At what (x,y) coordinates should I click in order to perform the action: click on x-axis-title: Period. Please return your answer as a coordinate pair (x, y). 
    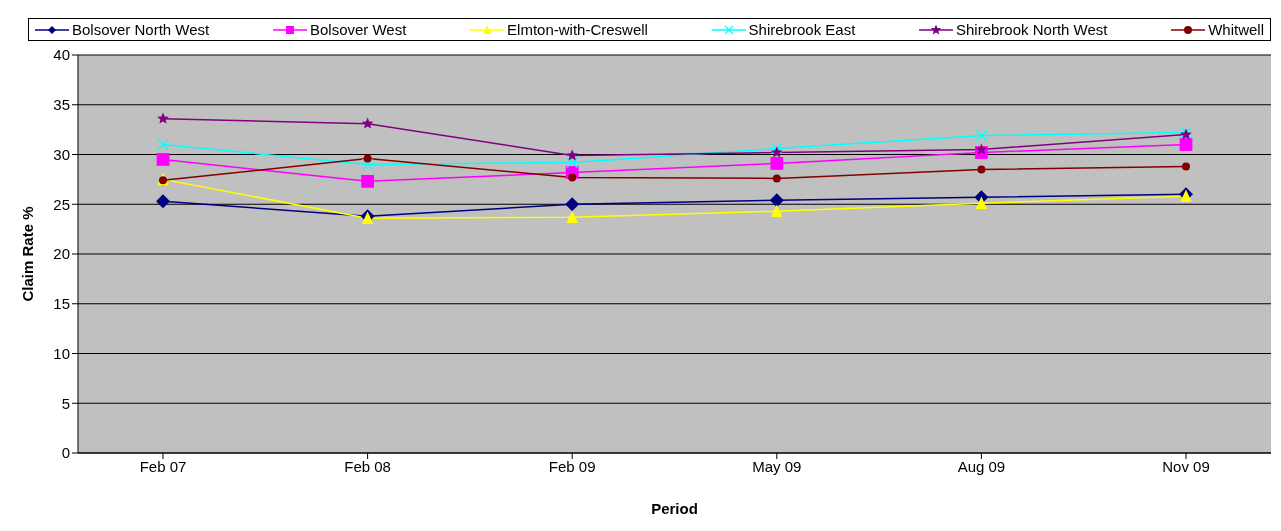
    Looking at the image, I should click on (674, 508).